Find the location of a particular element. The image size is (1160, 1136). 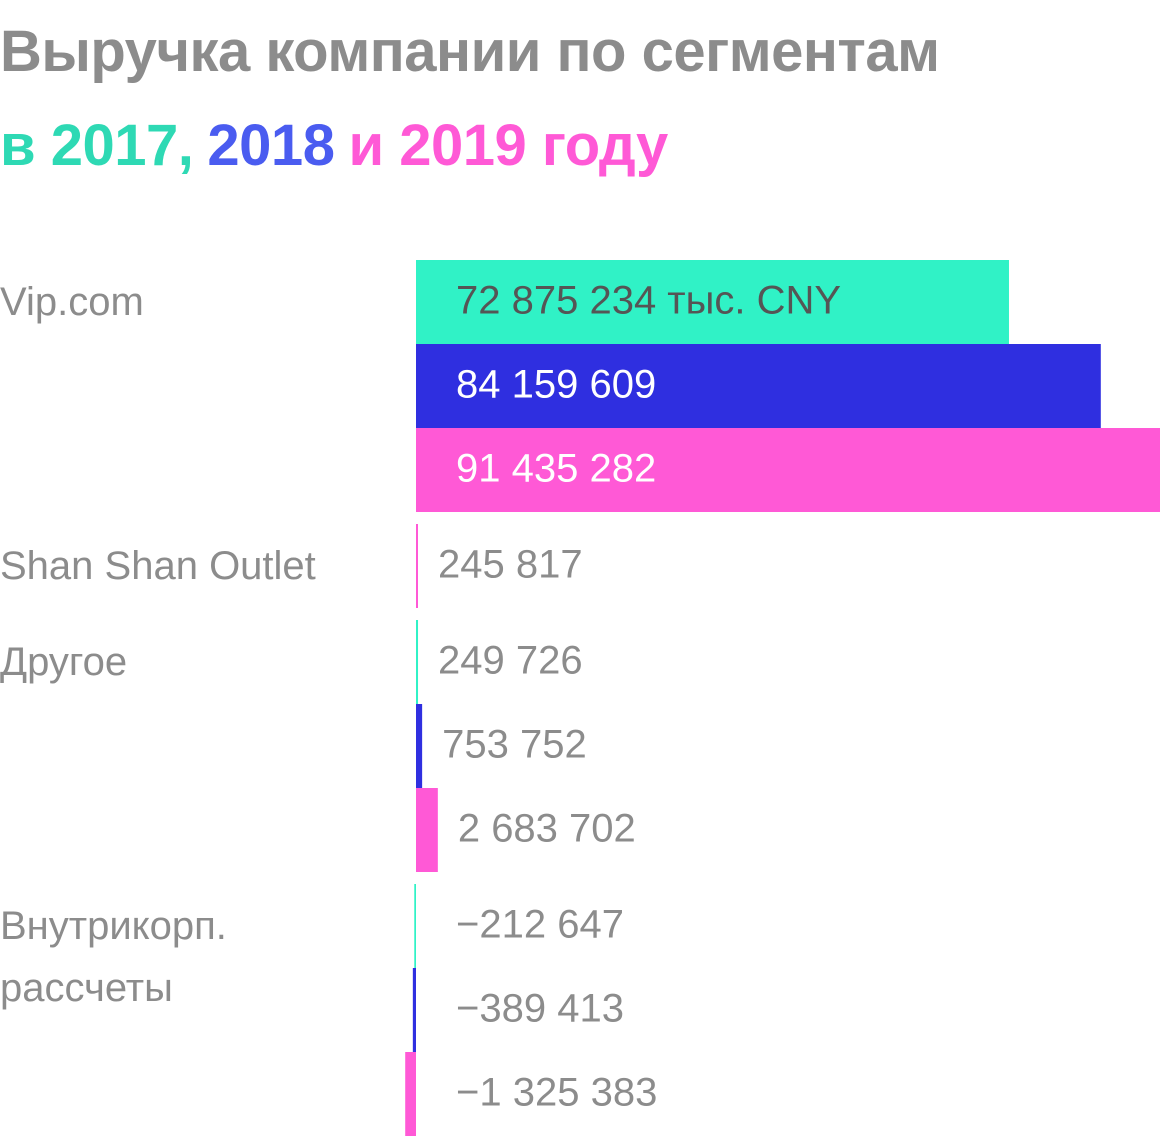

subtitle-part: и 2019 году is located at coordinates (508, 145).